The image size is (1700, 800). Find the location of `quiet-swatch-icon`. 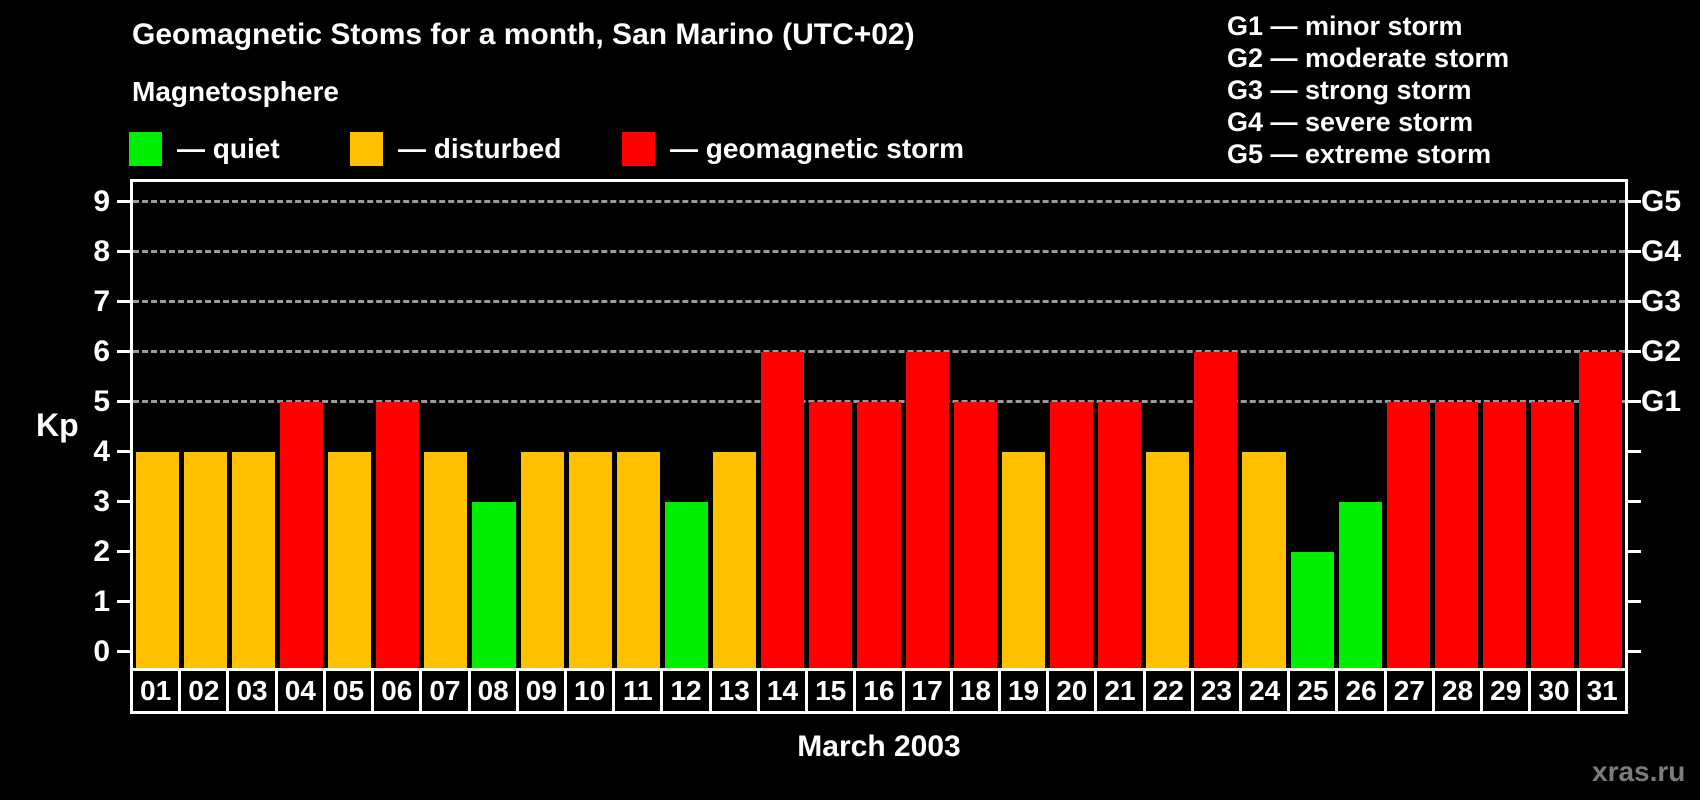

quiet-swatch-icon is located at coordinates (145, 149).